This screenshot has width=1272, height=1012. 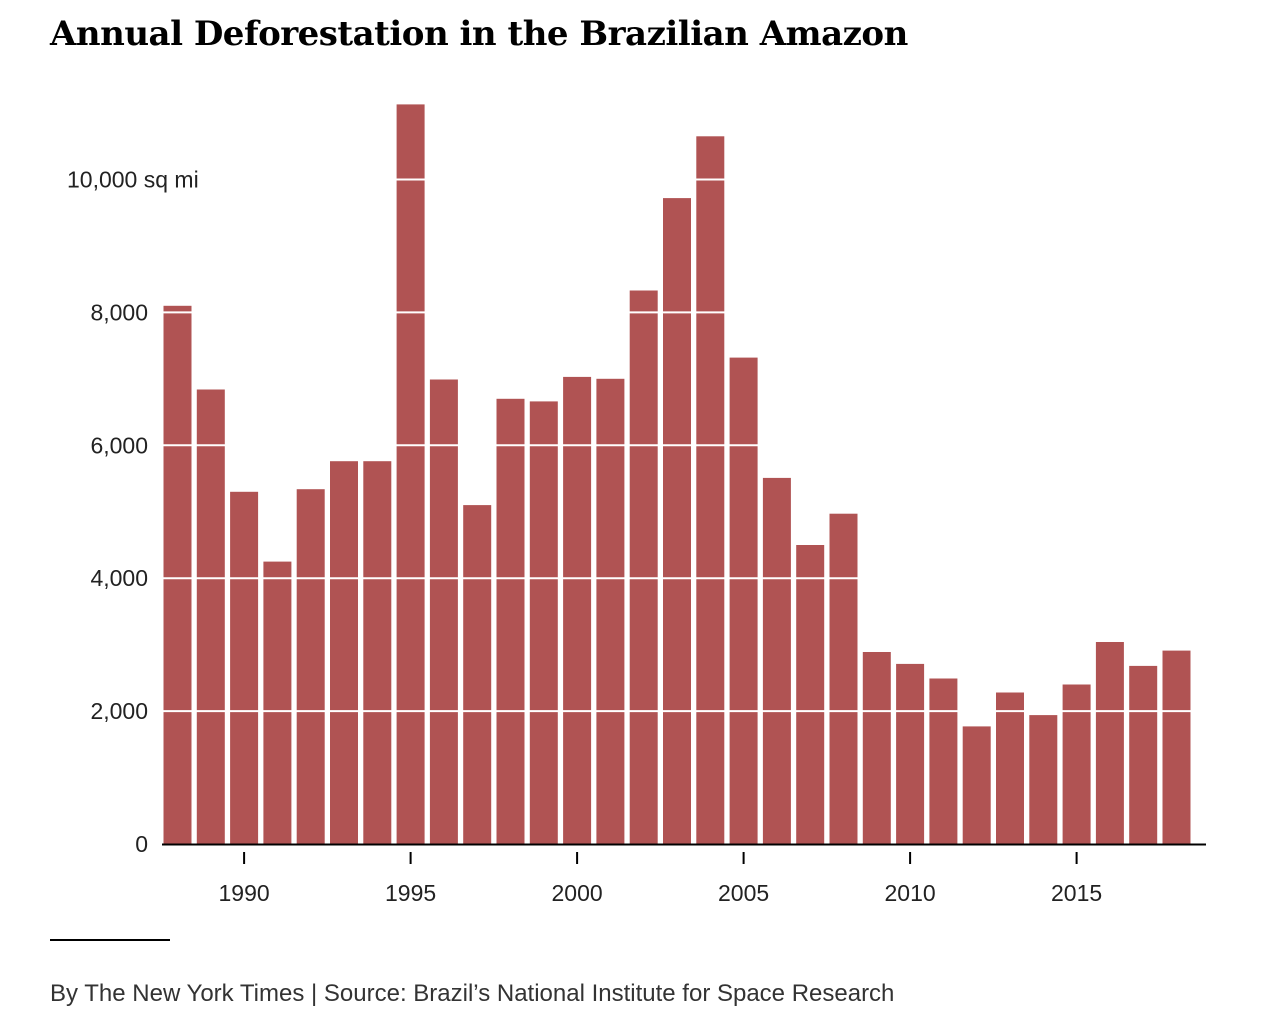 I want to click on x-tick-label-1990: 1990, so click(x=244, y=893).